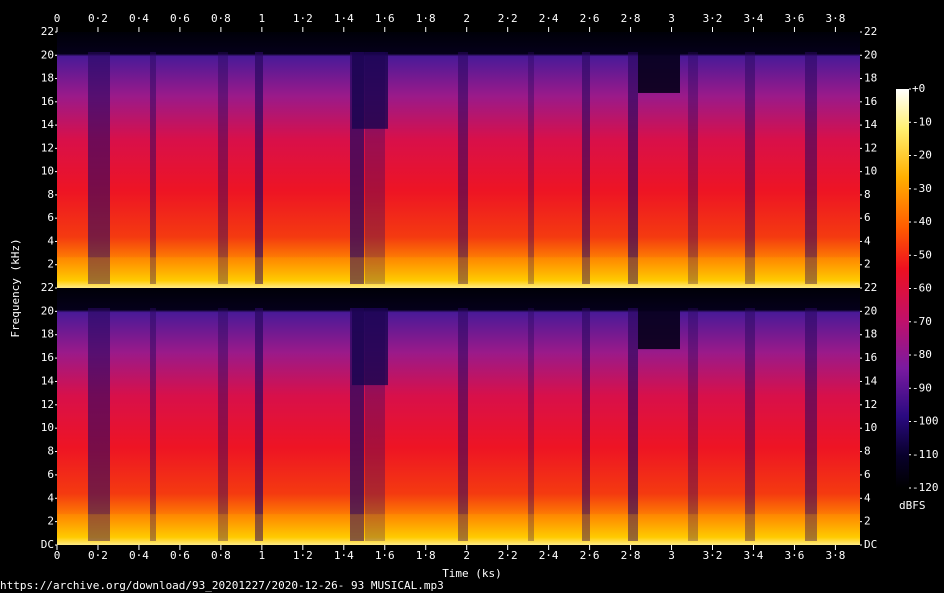  I want to click on x-tick-label-bottom: 0·4, so click(139, 555).